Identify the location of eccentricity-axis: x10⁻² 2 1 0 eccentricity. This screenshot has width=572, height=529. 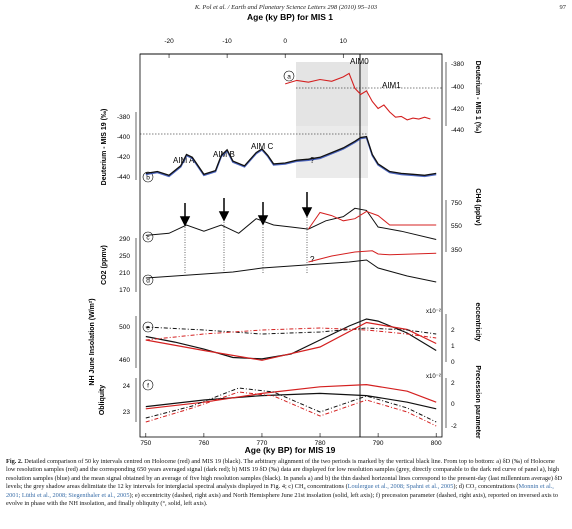
(453, 334).